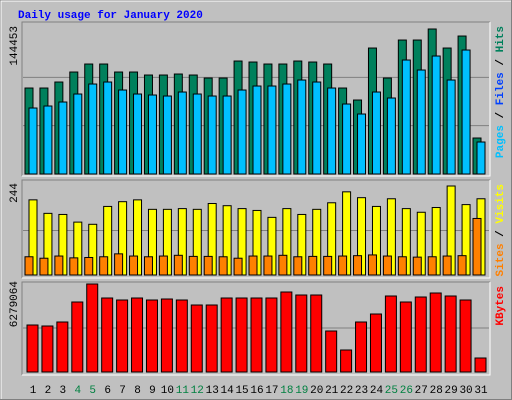 Image resolution: width=512 pixels, height=400 pixels. What do you see at coordinates (137, 391) in the screenshot?
I see `x-tick-label: 8` at bounding box center [137, 391].